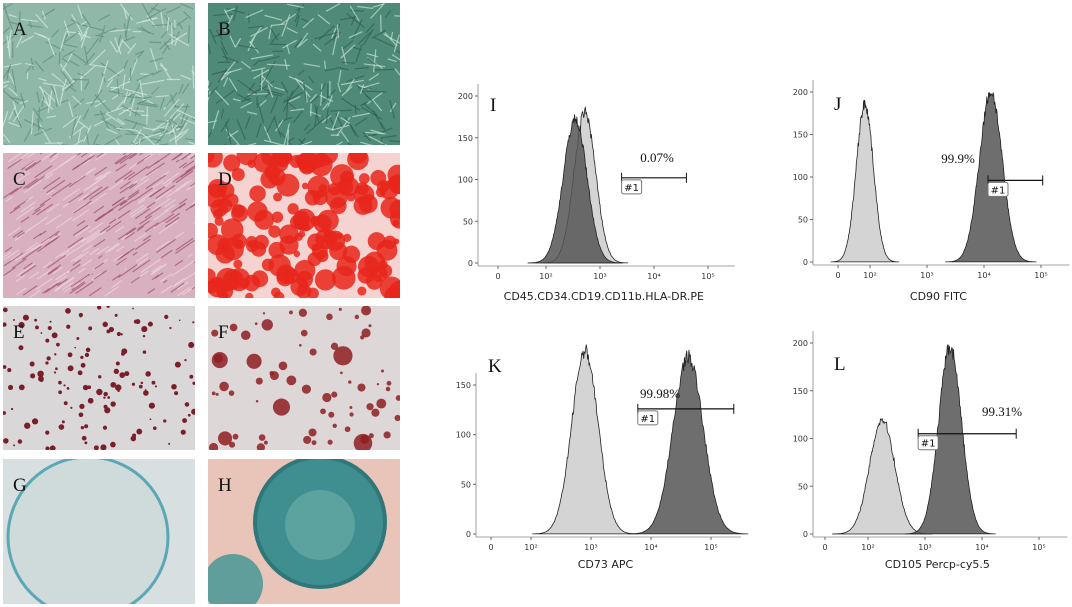  Describe the element at coordinates (223, 332) in the screenshot. I see `panel-label: F` at that location.